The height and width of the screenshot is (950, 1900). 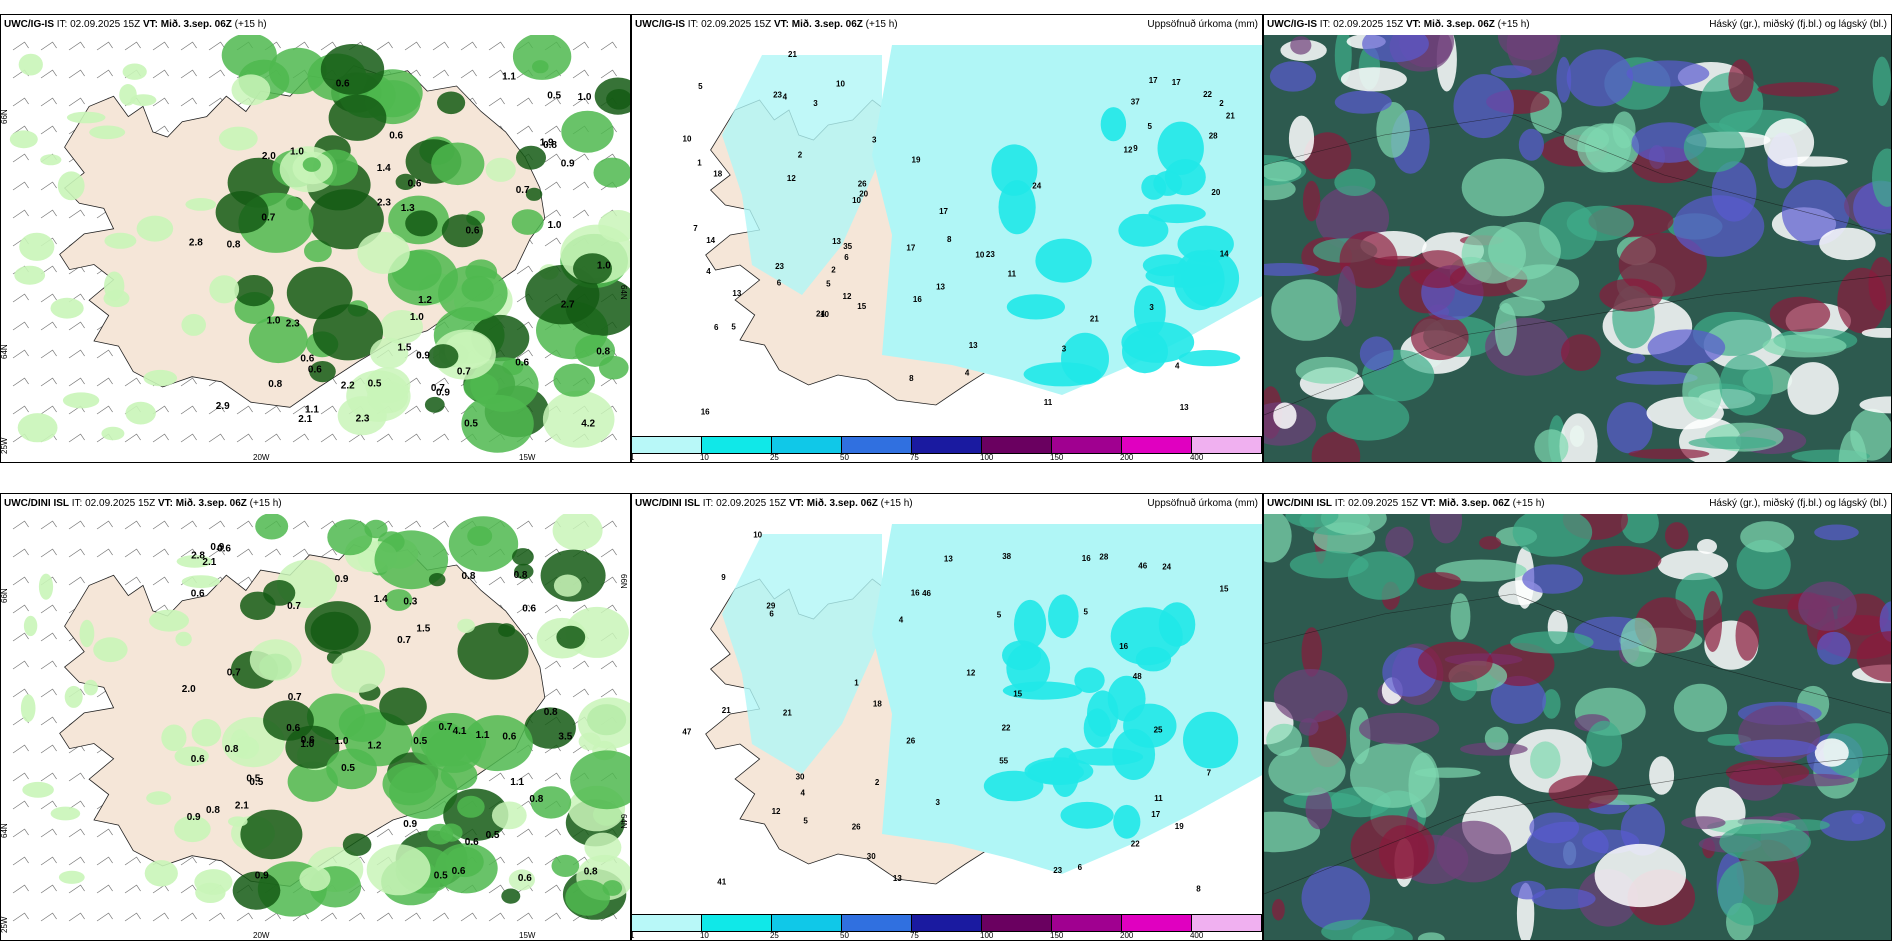 I want to click on legend-label: 25, so click(x=774, y=457).